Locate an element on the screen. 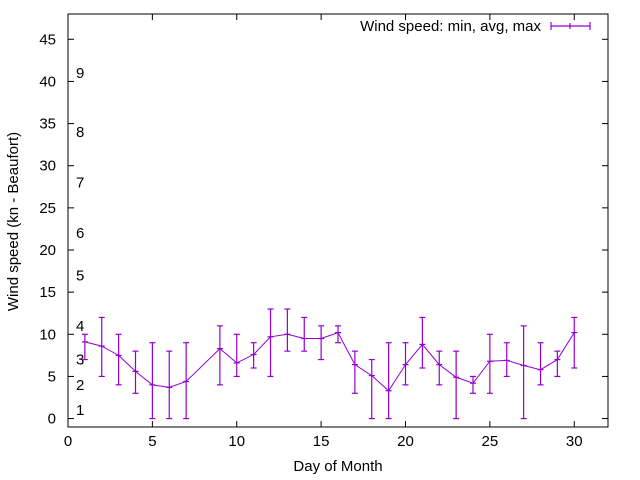  y-tick-label: 30 is located at coordinates (47, 166).